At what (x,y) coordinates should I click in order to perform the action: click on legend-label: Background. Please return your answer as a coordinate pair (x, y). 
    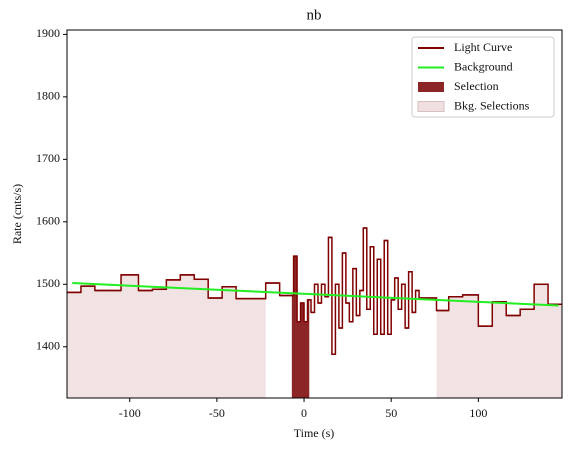
    Looking at the image, I should click on (483, 66).